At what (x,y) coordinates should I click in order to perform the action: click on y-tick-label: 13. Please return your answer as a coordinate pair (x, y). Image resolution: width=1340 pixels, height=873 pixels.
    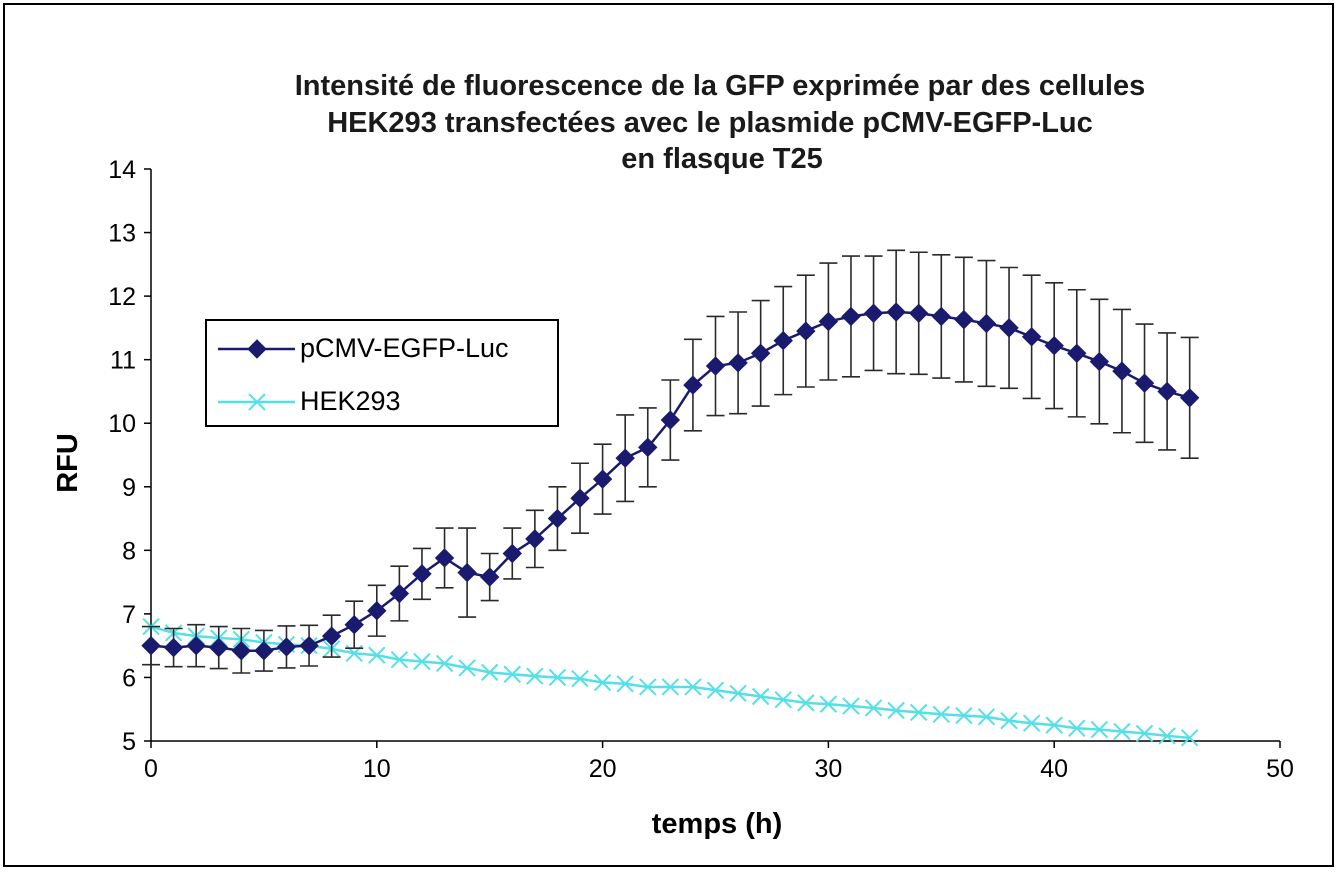
    Looking at the image, I should click on (122, 234).